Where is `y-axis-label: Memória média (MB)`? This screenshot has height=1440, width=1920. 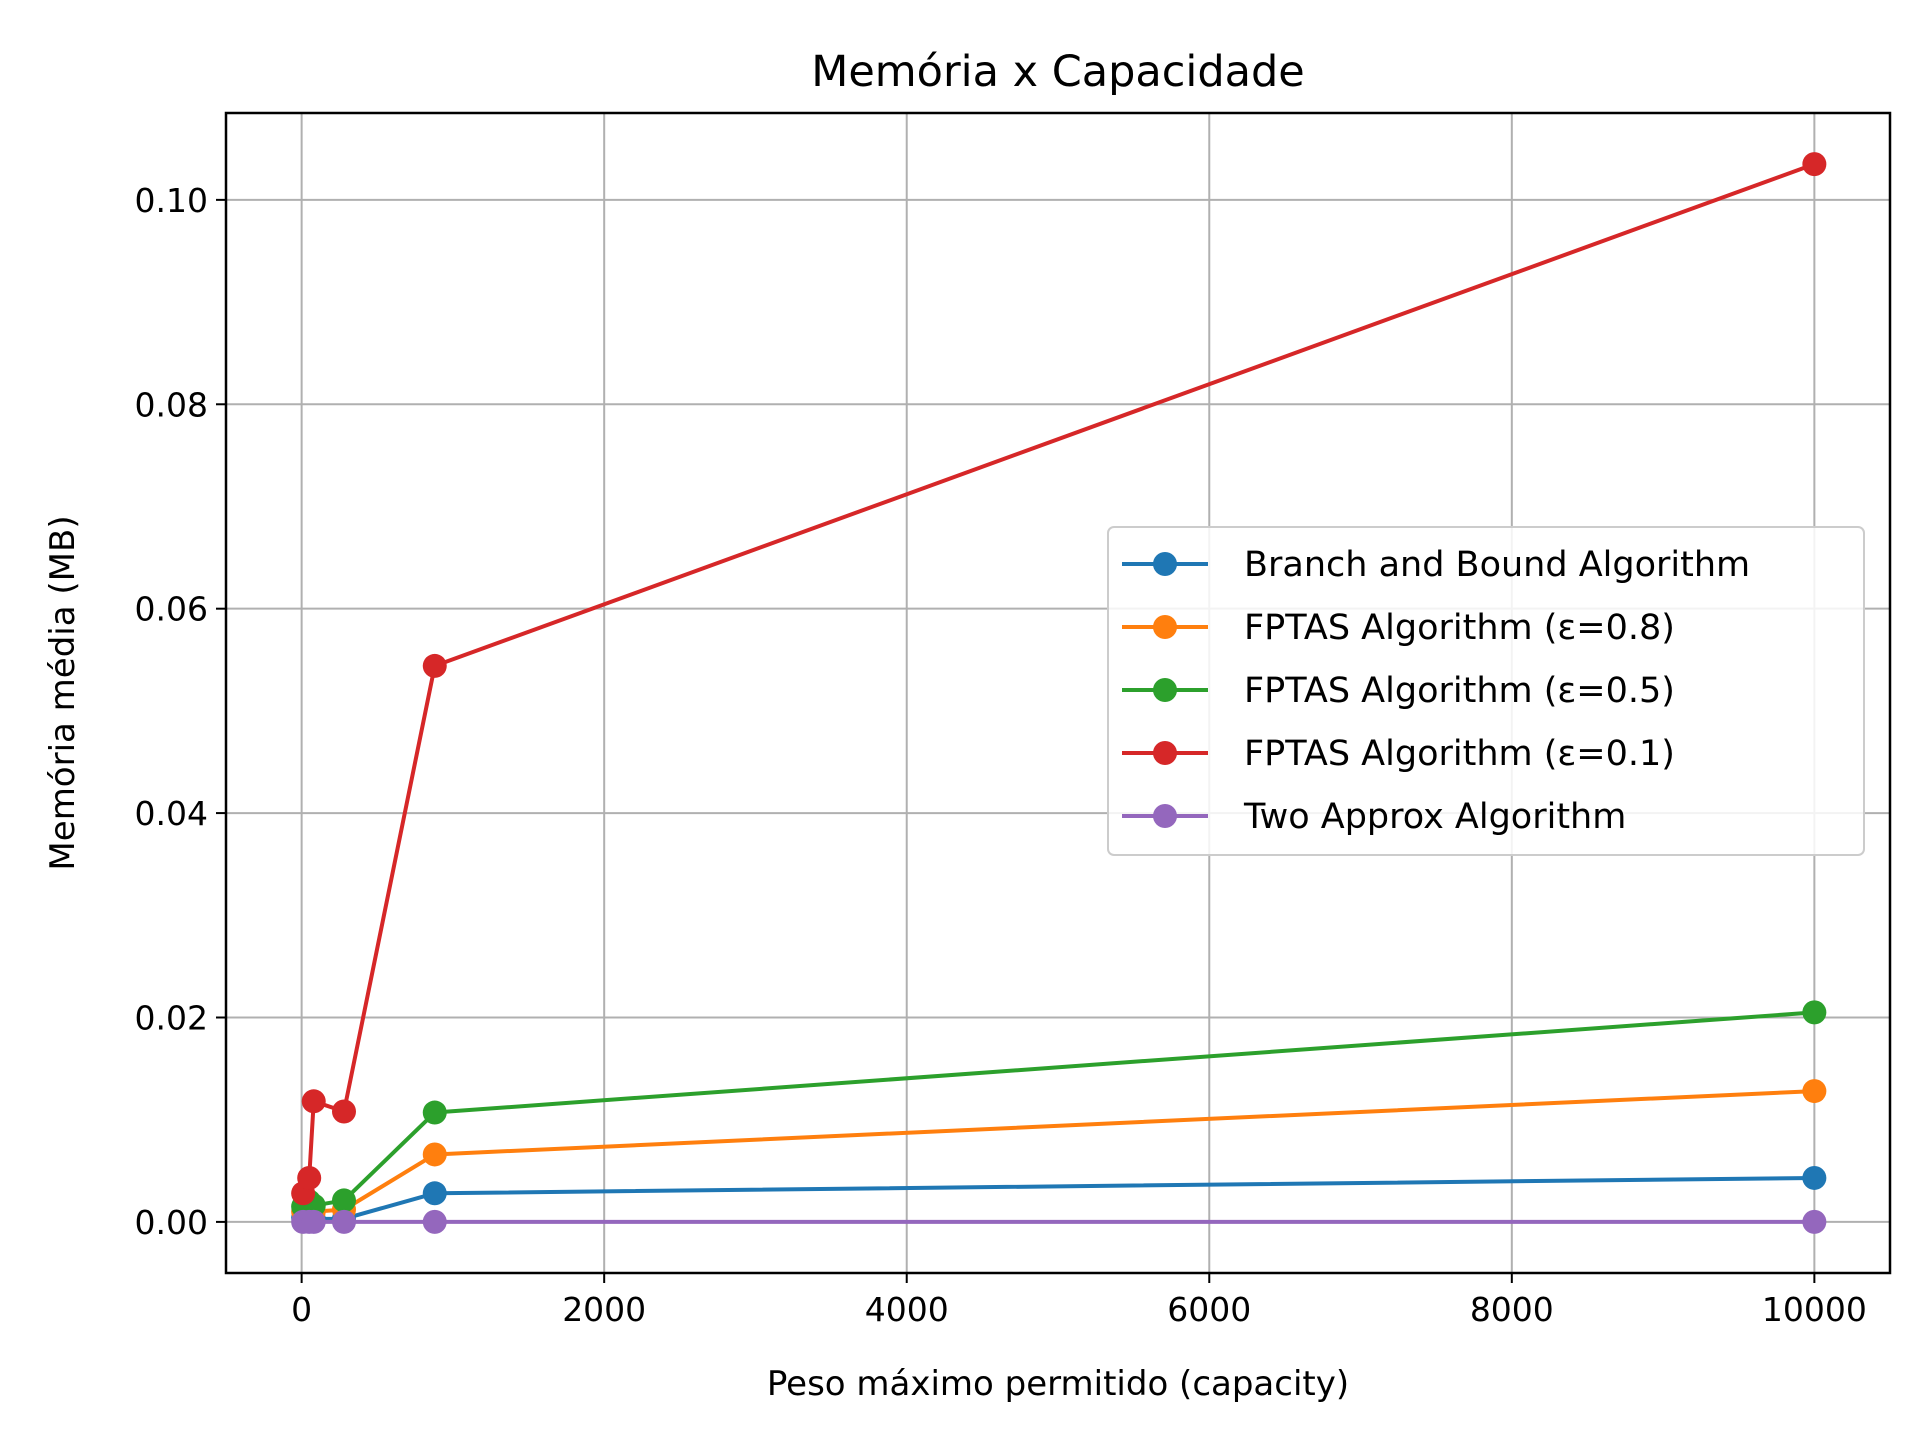 y-axis-label: Memória média (MB) is located at coordinates (63, 692).